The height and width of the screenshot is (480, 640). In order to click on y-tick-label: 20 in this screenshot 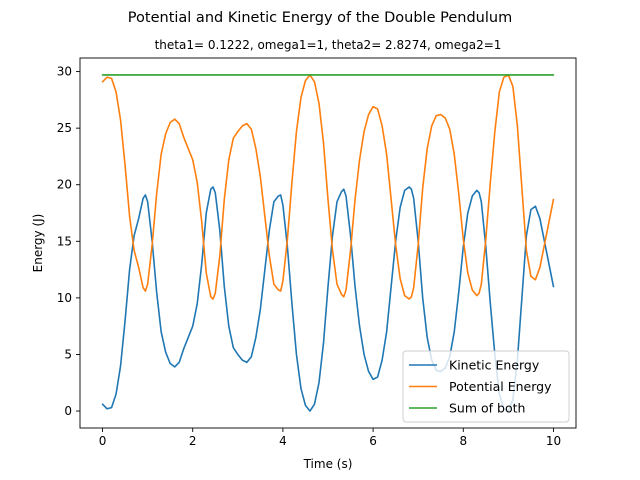, I will do `click(64, 185)`.